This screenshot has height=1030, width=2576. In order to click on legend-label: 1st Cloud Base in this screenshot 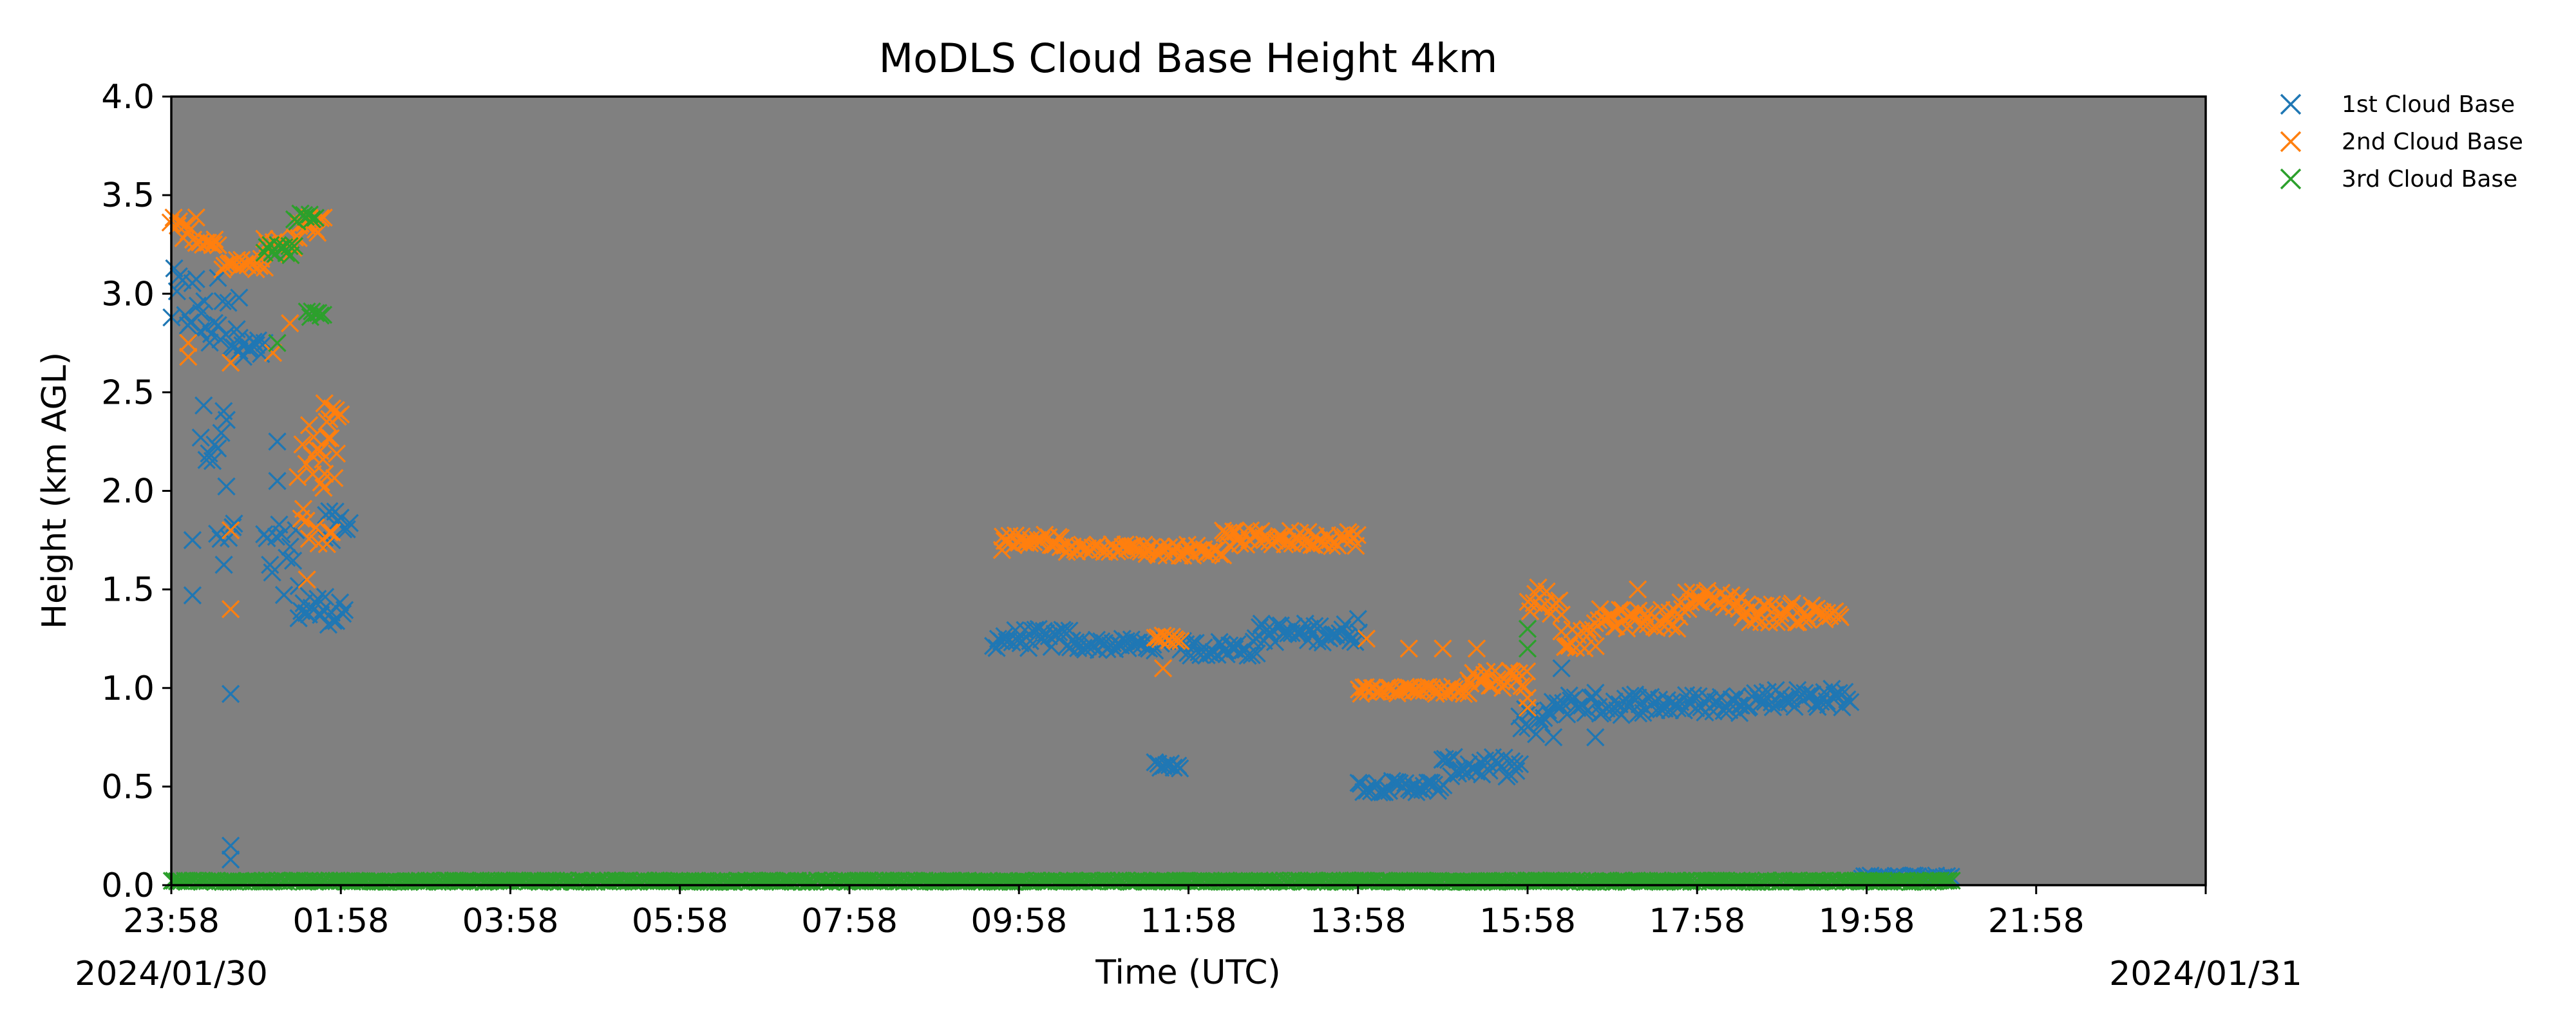, I will do `click(2428, 105)`.